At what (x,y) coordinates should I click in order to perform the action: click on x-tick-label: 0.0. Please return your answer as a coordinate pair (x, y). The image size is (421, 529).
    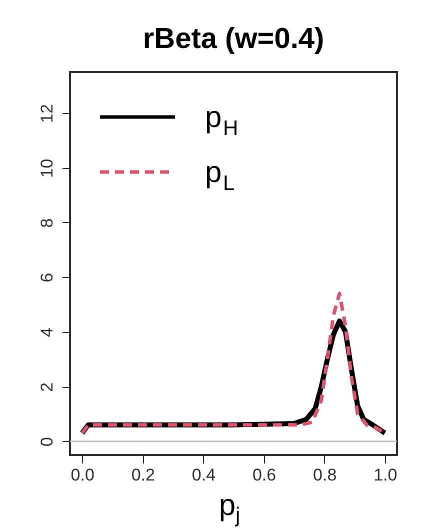
    Looking at the image, I should click on (82, 475).